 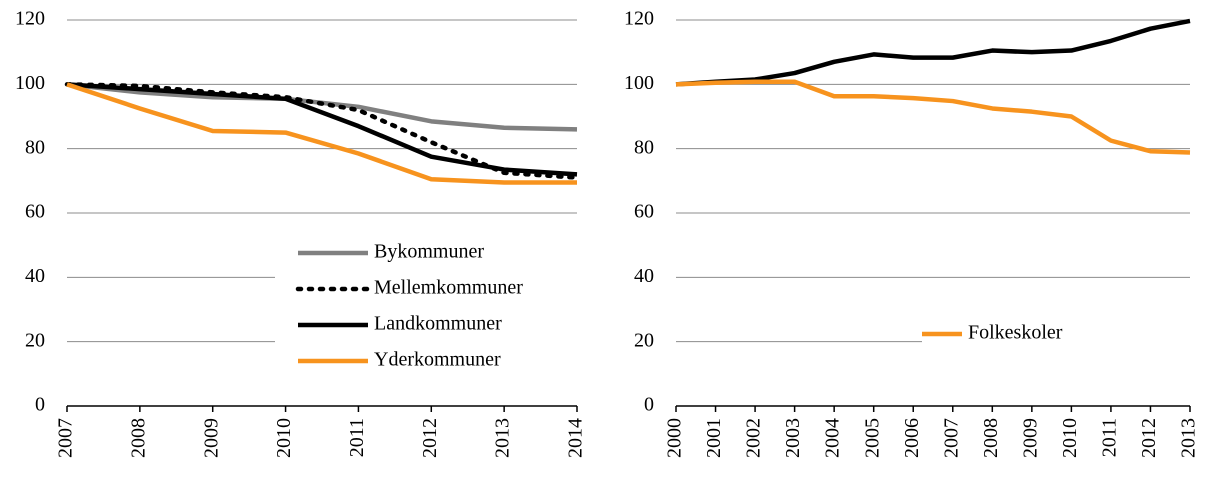 I want to click on x-tick-label: 2005, so click(x=872, y=438).